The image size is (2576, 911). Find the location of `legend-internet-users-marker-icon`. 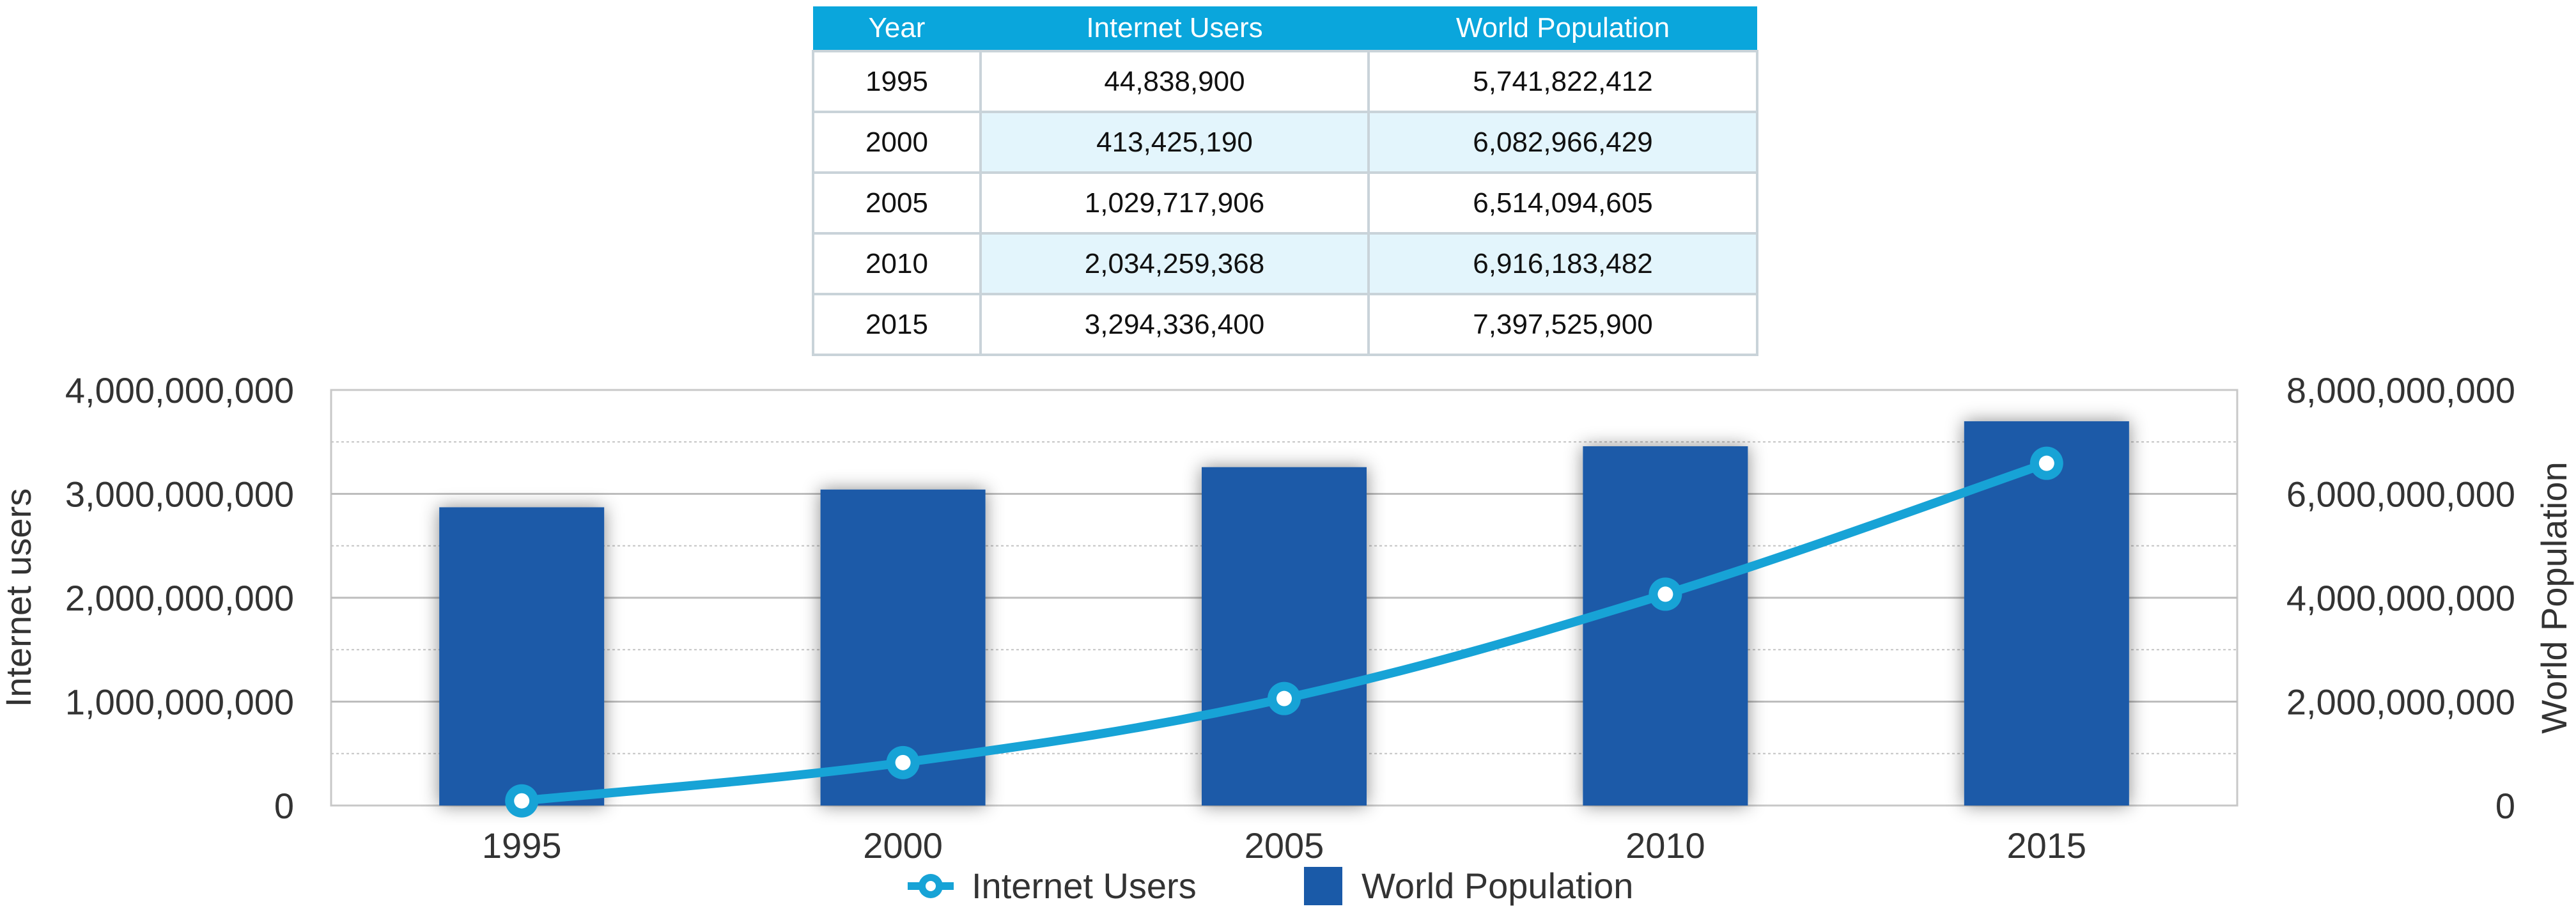

legend-internet-users-marker-icon is located at coordinates (931, 886).